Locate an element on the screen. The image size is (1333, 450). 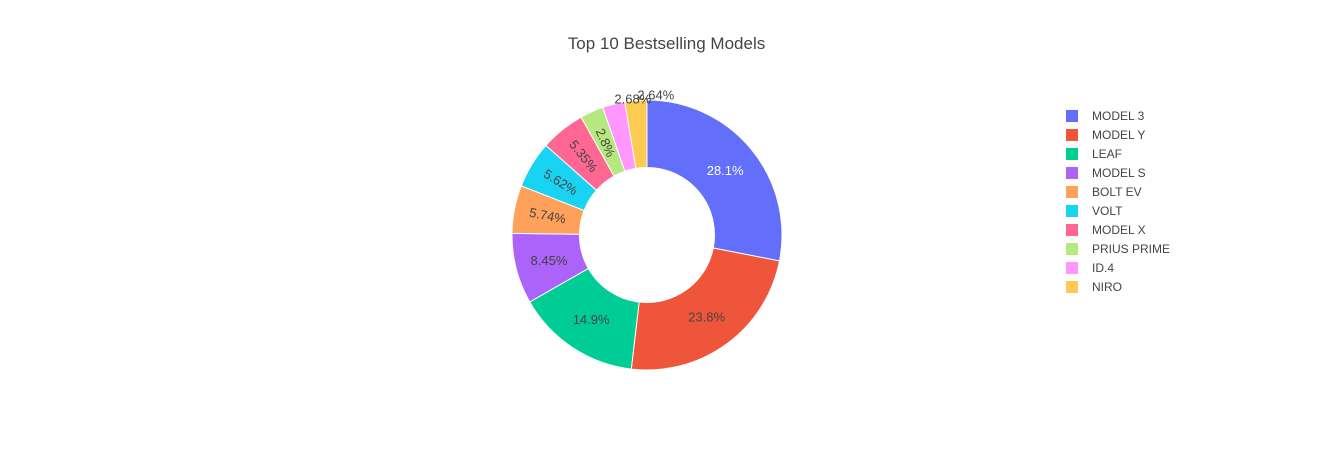
slice-label-model-3: 28.1% is located at coordinates (725, 170).